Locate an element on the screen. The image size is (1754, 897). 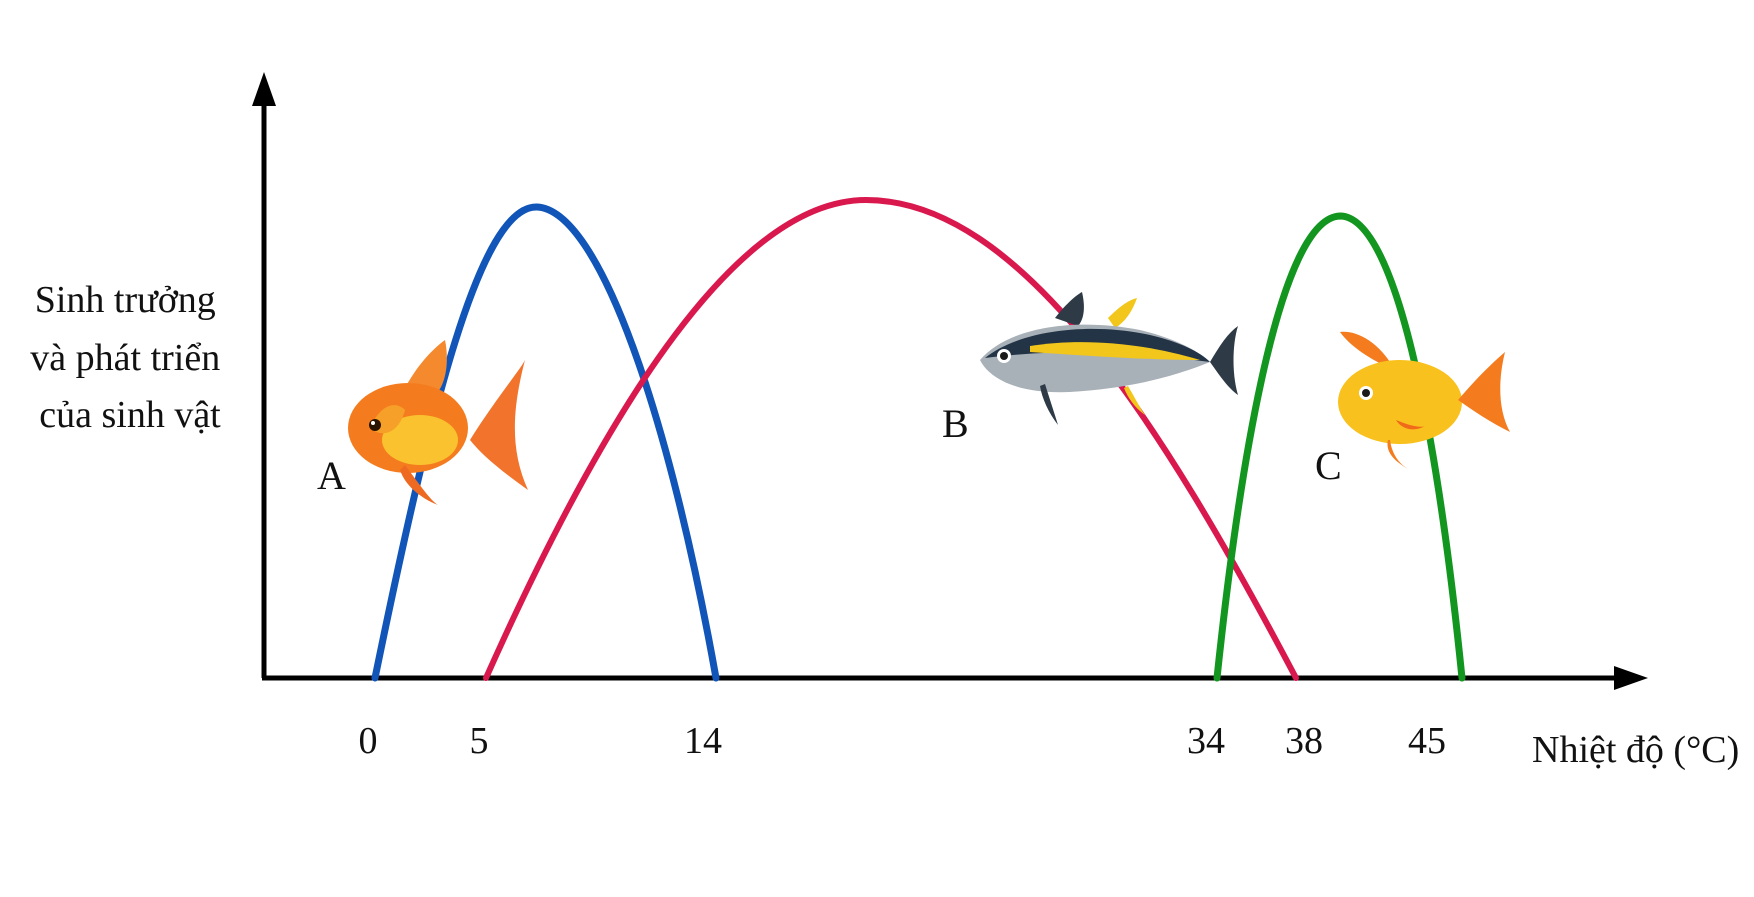
goldfish-icon is located at coordinates (438, 422).